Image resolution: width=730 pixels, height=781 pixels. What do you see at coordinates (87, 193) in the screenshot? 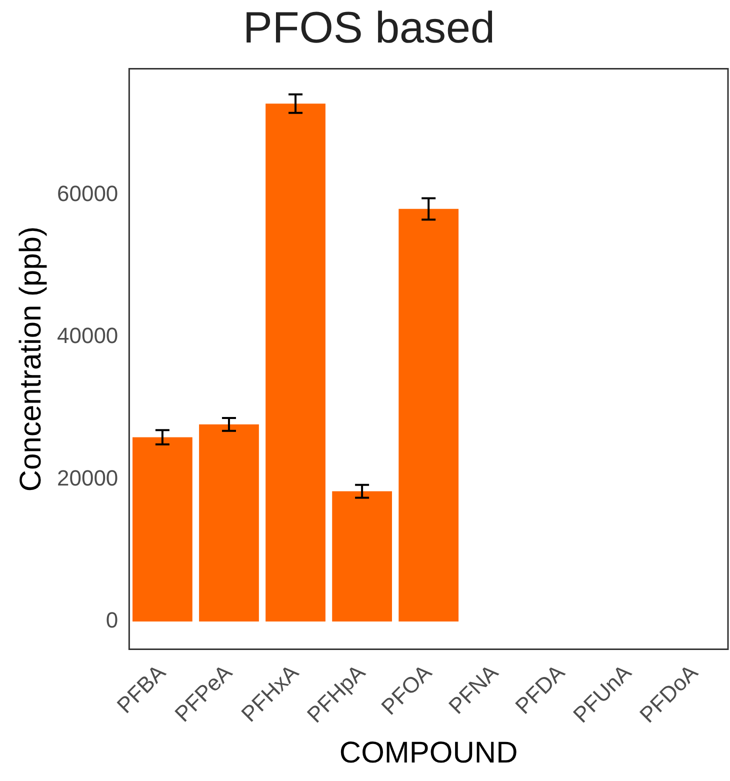
I see `y-tick-label: 60000` at bounding box center [87, 193].